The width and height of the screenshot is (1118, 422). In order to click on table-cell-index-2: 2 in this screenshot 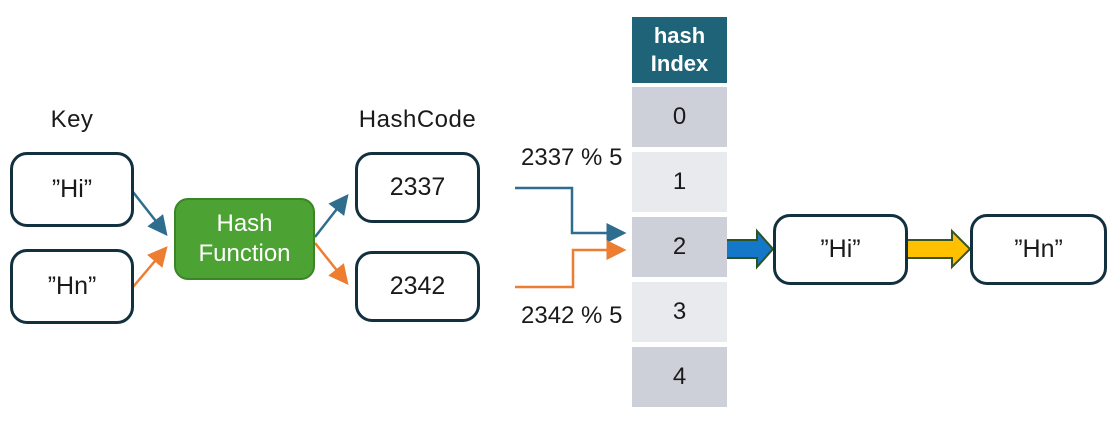, I will do `click(679, 247)`.